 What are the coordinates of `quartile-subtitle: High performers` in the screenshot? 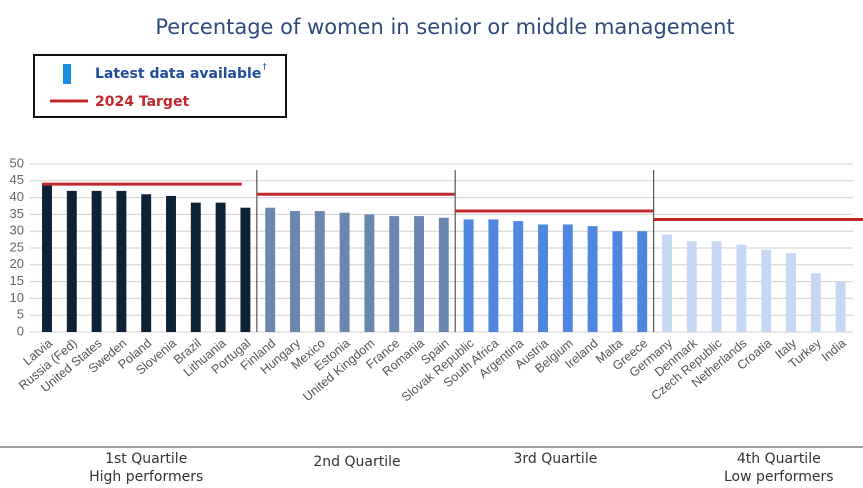 It's located at (146, 477).